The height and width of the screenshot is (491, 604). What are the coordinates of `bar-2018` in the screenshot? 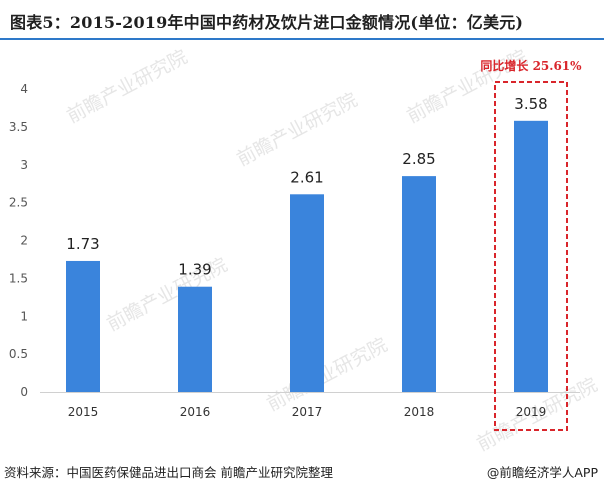 It's located at (419, 284).